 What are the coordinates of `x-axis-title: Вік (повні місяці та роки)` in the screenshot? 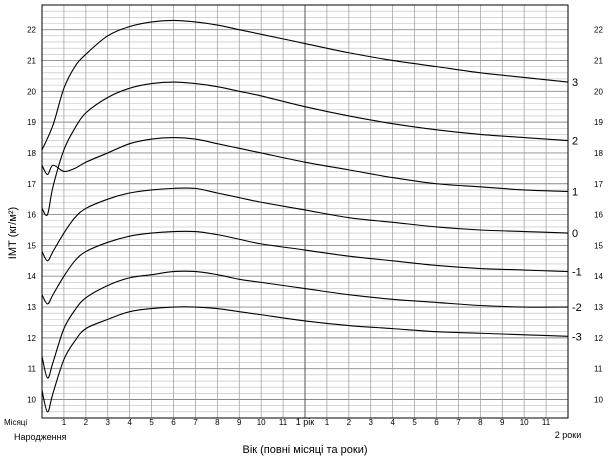 It's located at (304, 450).